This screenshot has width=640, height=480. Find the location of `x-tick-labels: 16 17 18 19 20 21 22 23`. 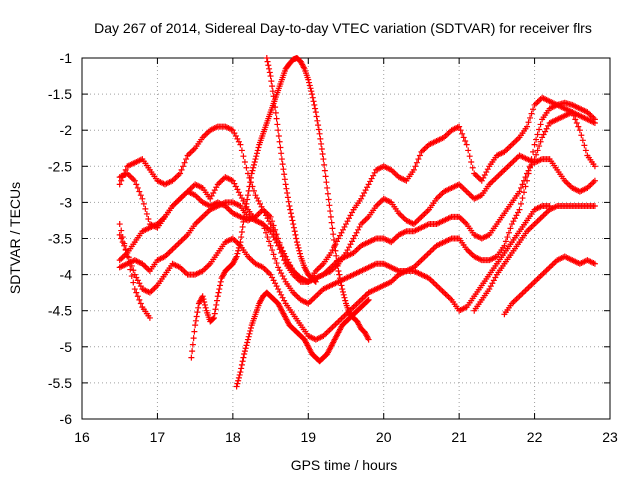

x-tick-labels: 16 17 18 19 20 21 22 23 is located at coordinates (346, 437).